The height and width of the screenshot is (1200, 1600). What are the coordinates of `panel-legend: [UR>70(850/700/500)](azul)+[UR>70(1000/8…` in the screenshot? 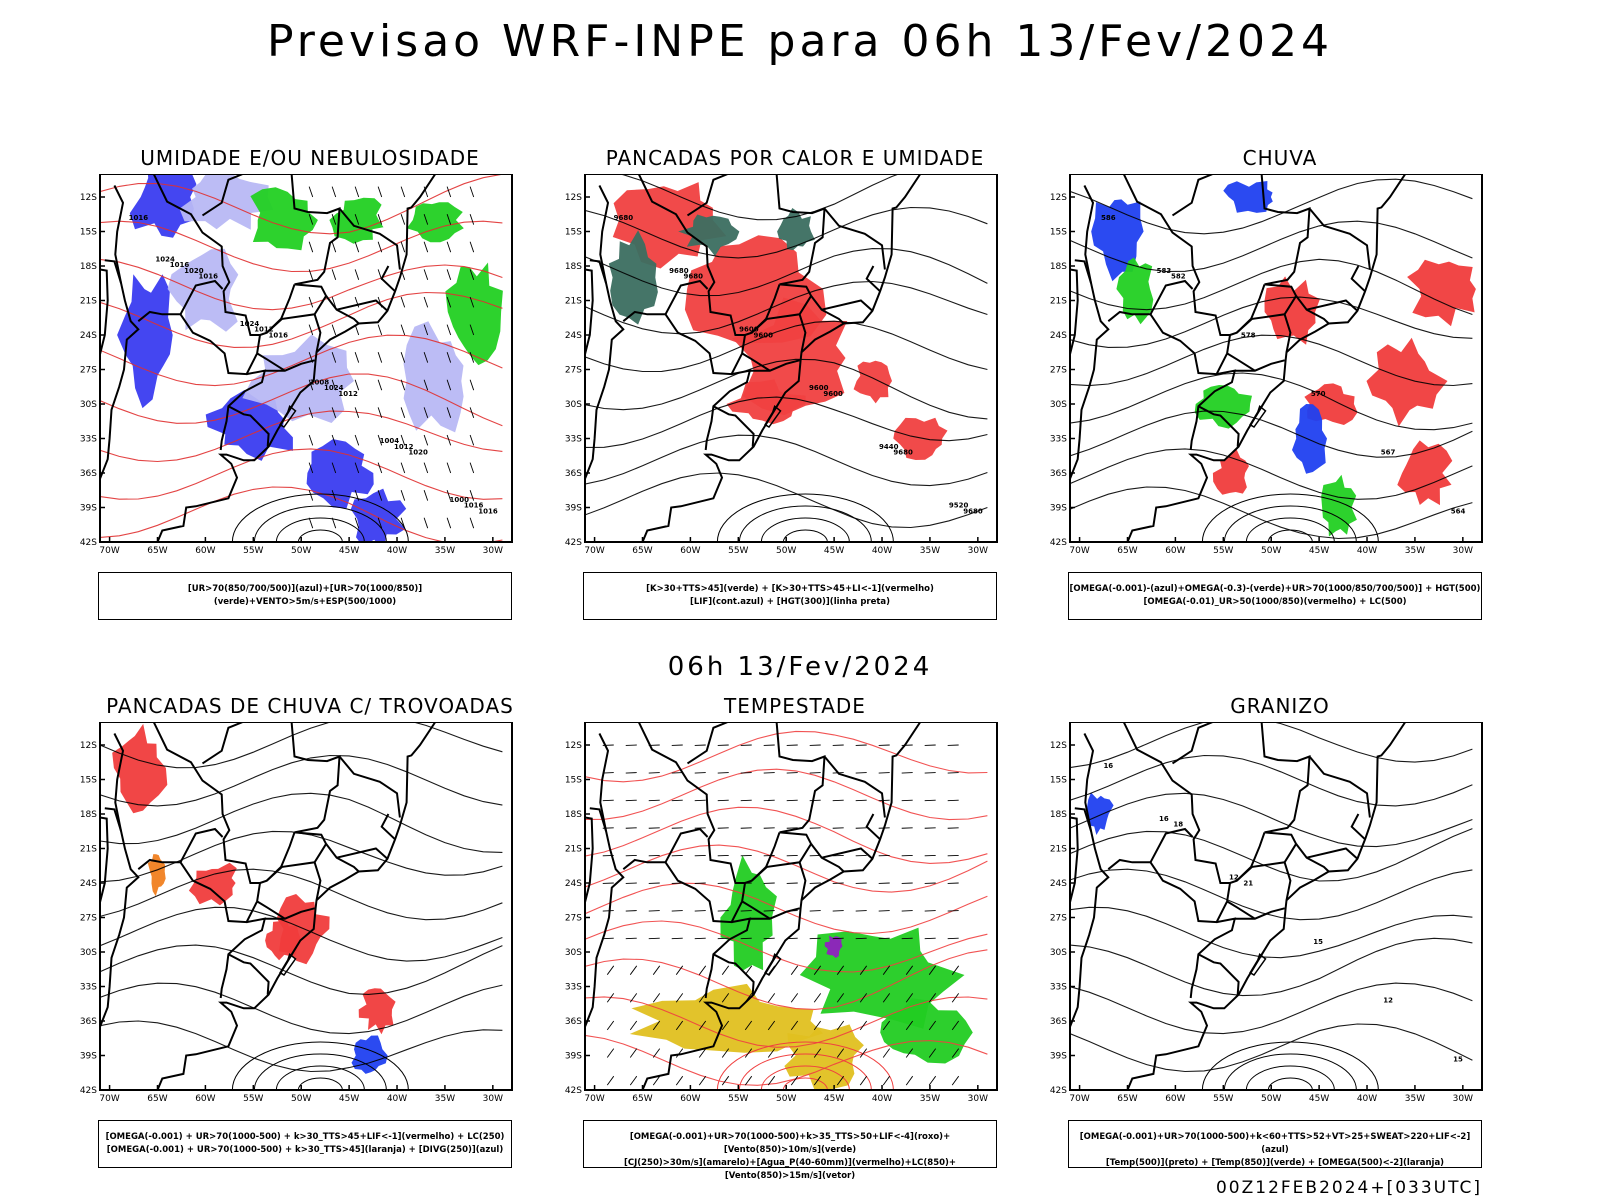 It's located at (305, 596).